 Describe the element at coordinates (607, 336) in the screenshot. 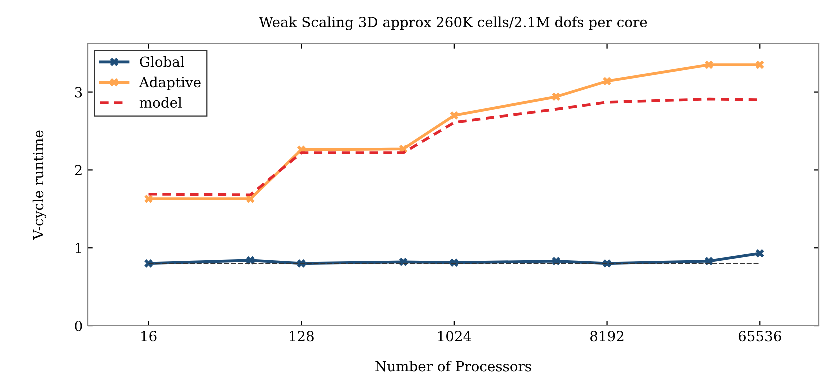

I see `x-tick-label: 8192` at that location.